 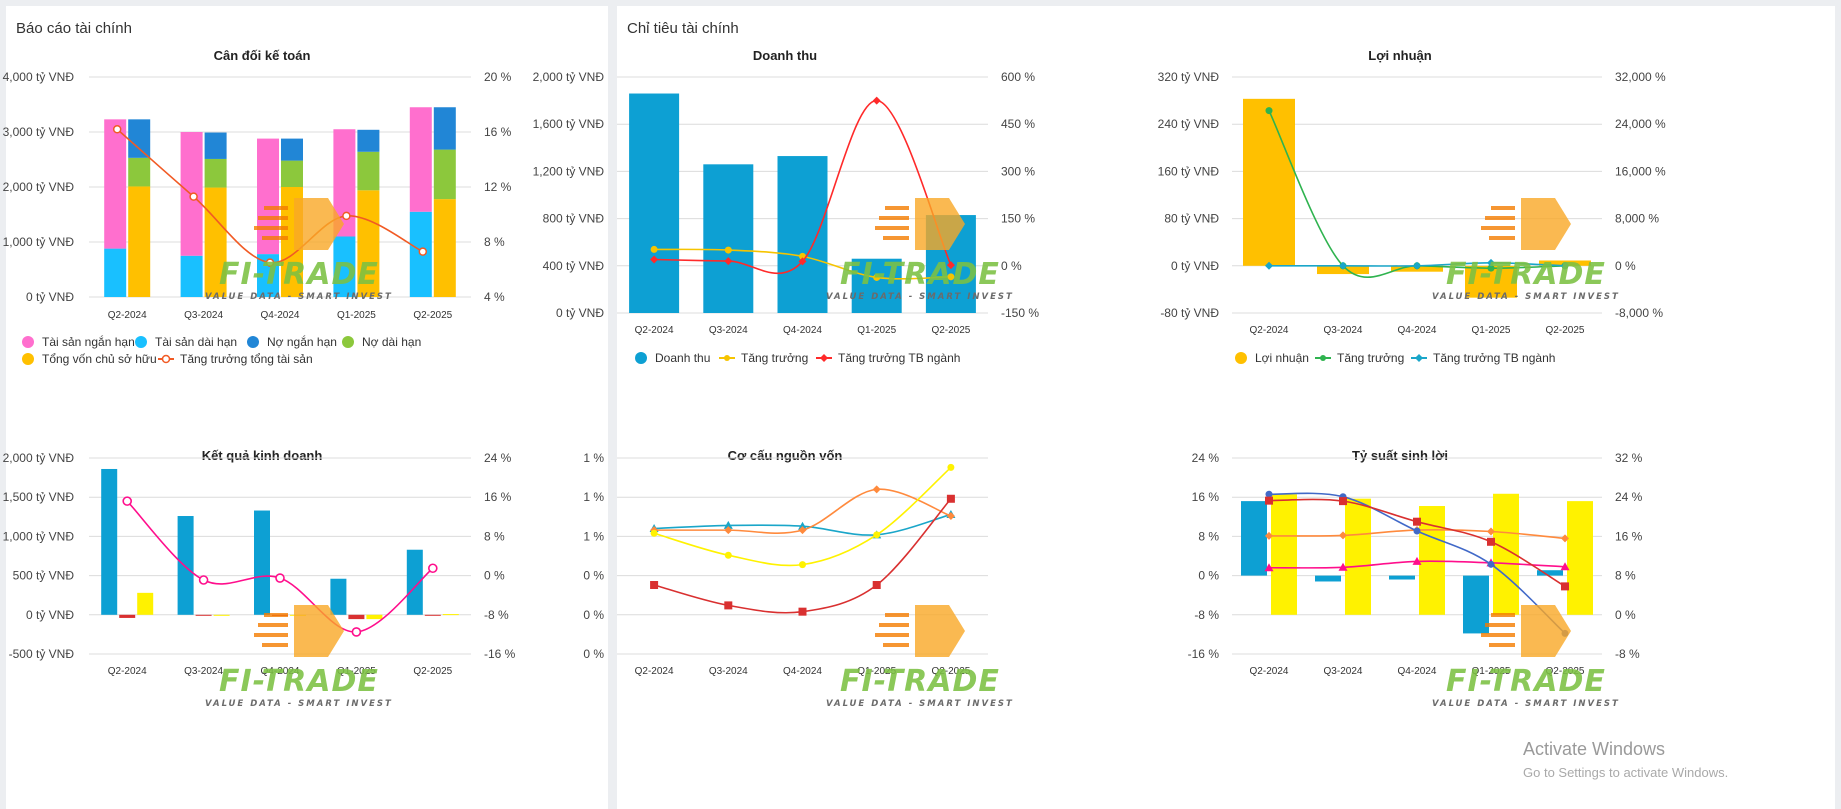 What do you see at coordinates (682, 358) in the screenshot?
I see `legend-label: Doanh thu` at bounding box center [682, 358].